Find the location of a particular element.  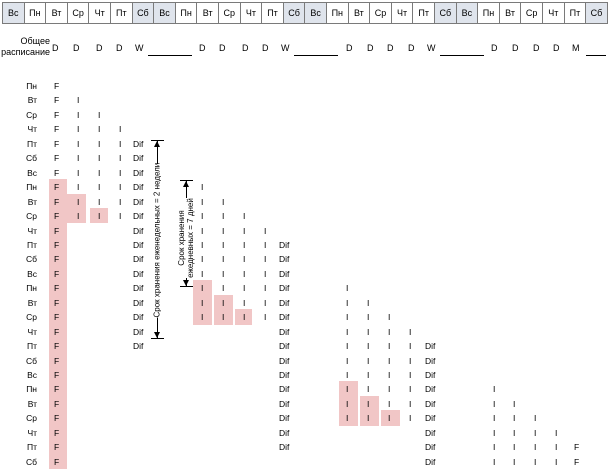

row-day-label: Ср is located at coordinates (31, 317).